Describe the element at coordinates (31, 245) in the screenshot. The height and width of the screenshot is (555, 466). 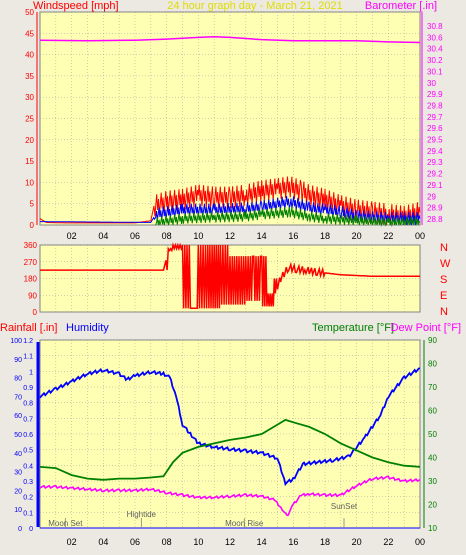
I see `direction-tick-label: 360` at that location.